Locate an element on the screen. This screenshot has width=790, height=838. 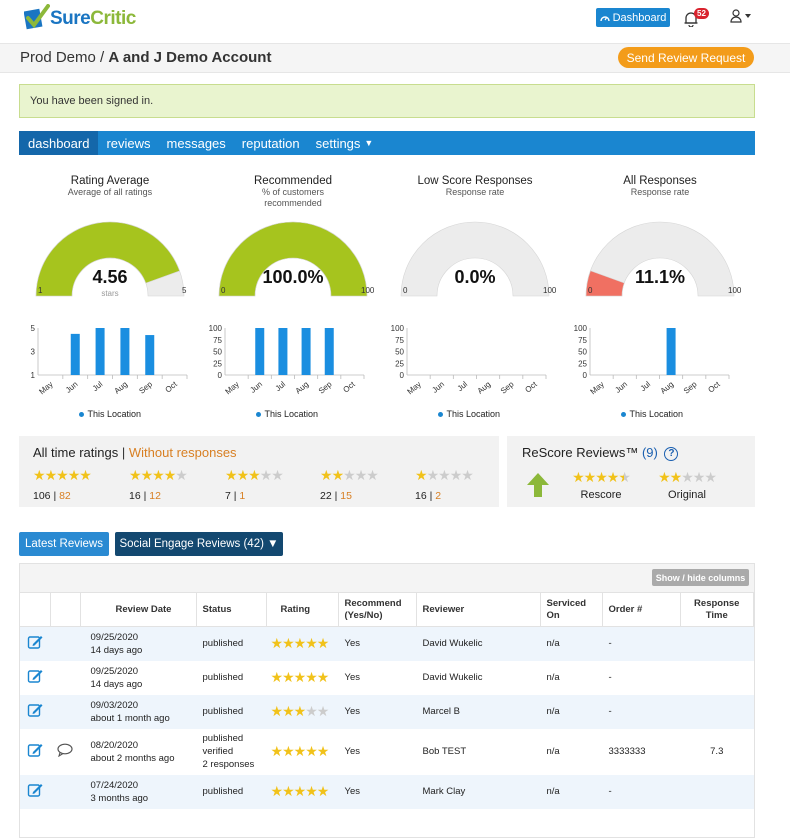
gauge-arc is located at coordinates (110, 259).